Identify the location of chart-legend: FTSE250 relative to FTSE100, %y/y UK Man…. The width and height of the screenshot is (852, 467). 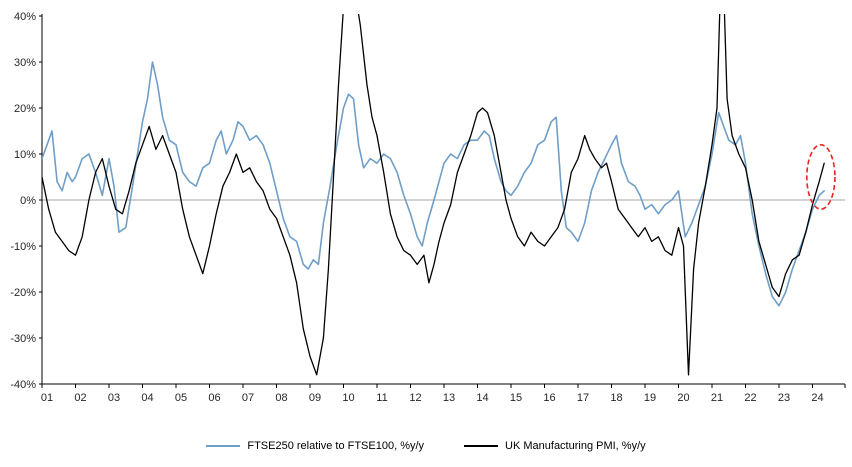
(426, 446).